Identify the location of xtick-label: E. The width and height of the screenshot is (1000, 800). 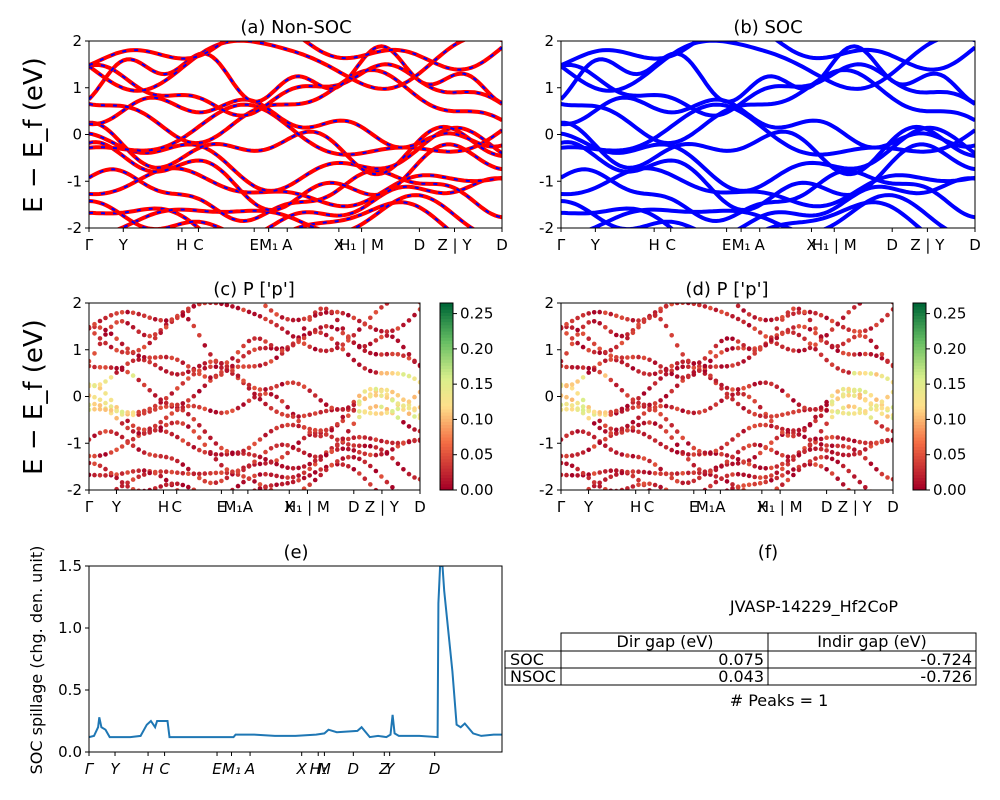
(217, 769).